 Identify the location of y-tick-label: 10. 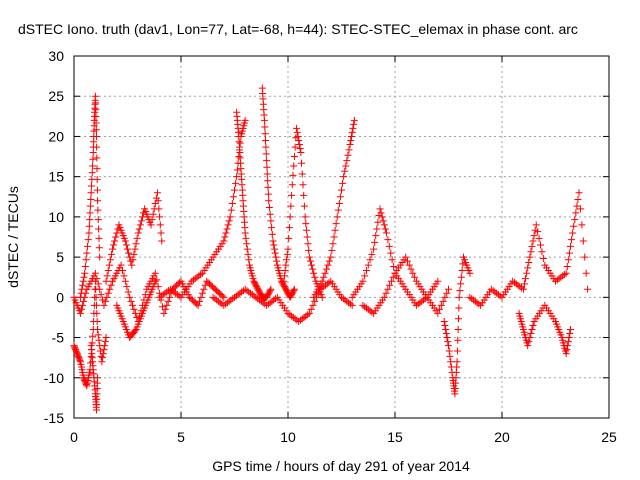
(56, 217).